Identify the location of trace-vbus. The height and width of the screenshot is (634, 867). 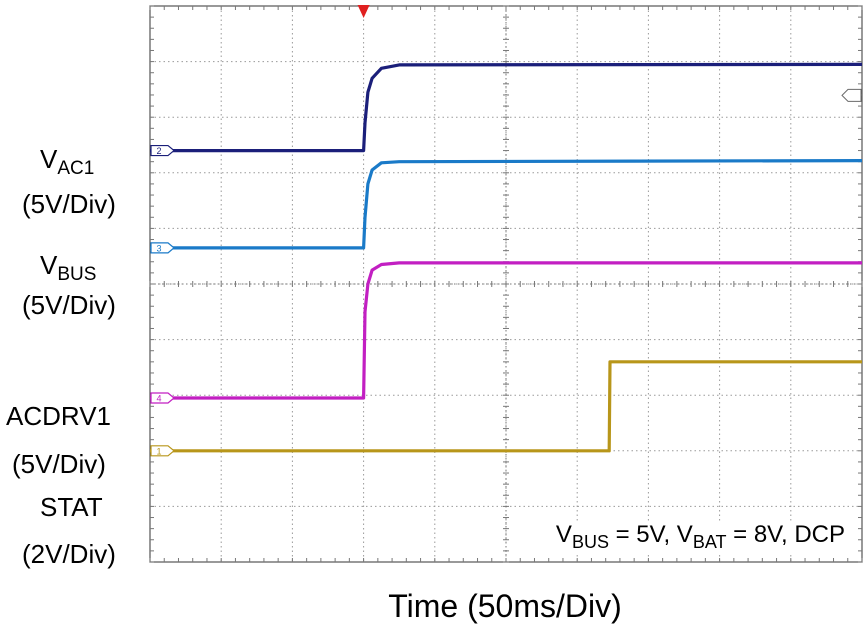
(506, 204).